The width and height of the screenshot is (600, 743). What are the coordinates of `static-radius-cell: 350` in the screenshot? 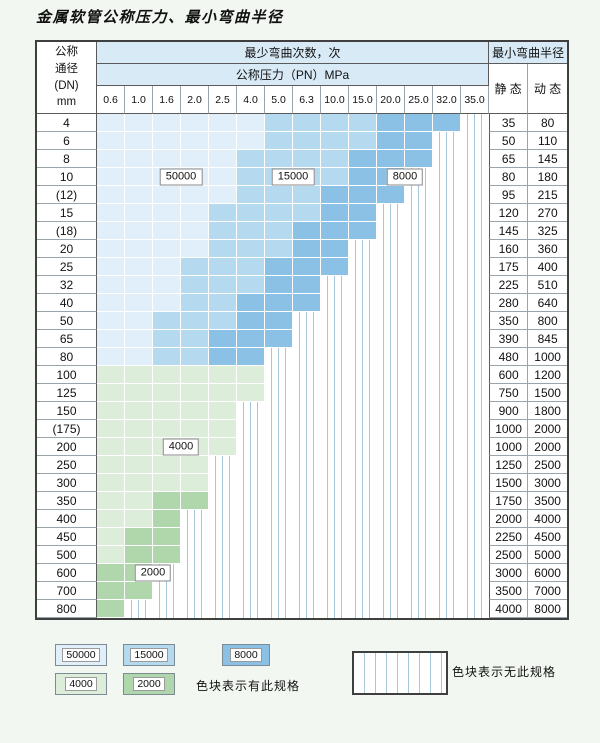 It's located at (509, 321).